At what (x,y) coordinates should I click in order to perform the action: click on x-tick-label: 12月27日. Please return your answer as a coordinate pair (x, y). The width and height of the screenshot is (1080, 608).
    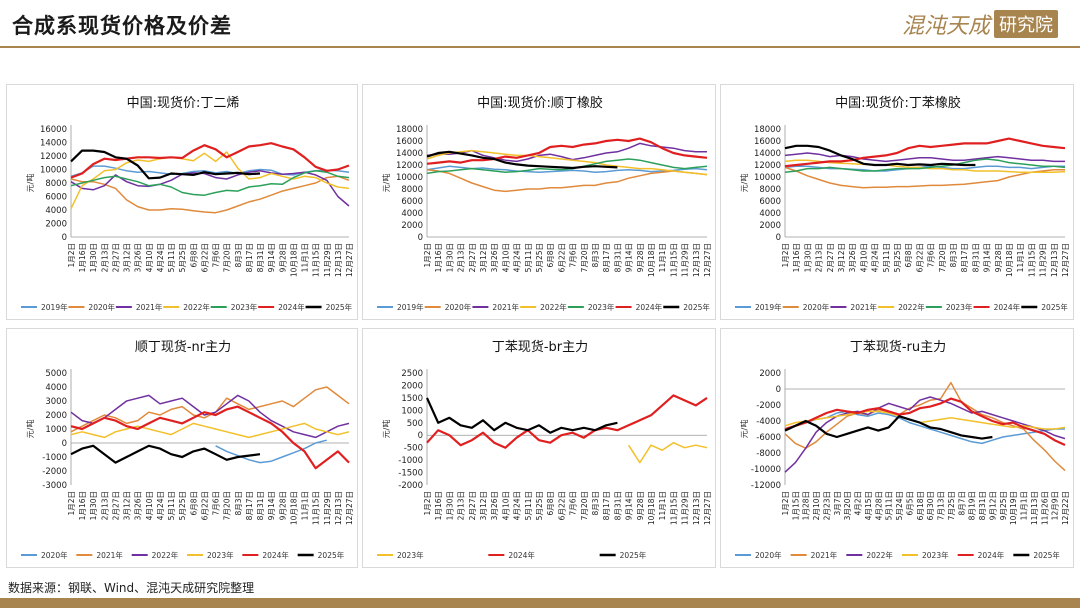
    Looking at the image, I should click on (349, 260).